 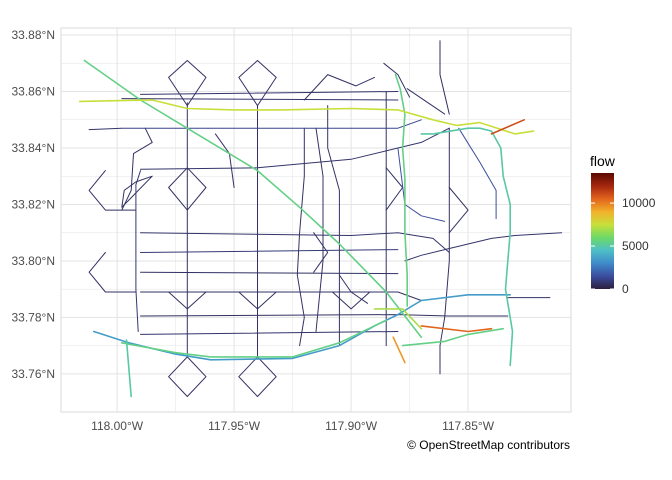 I want to click on y-tick-label: 33.78°N, so click(x=34, y=317).